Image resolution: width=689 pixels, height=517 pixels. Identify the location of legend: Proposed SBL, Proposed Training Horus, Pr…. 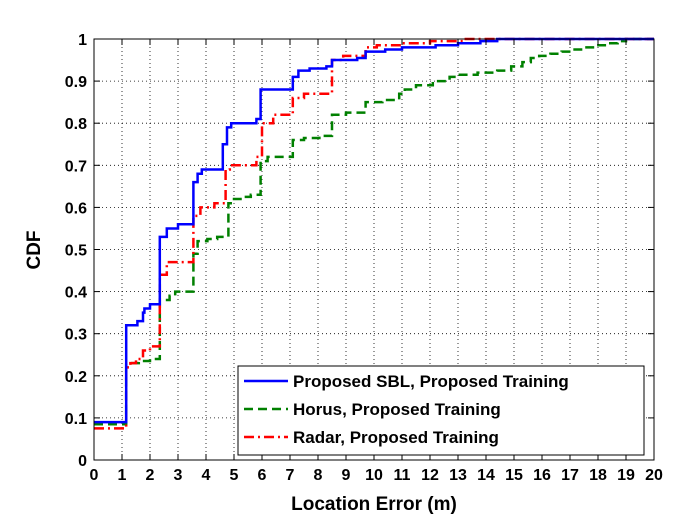
(441, 410).